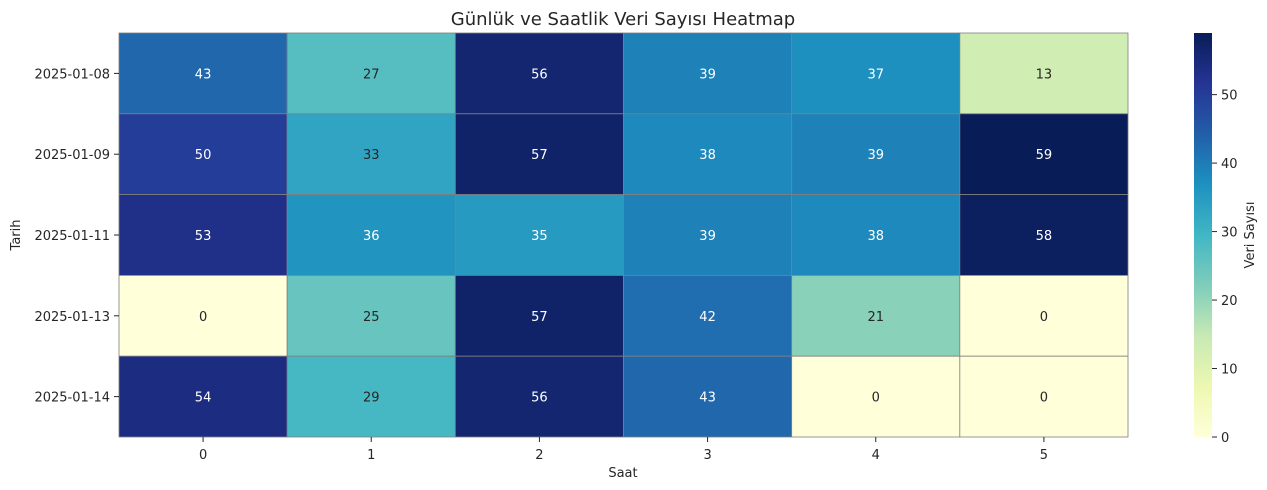 The height and width of the screenshot is (490, 1267). I want to click on x-tick-label: 4, so click(876, 455).